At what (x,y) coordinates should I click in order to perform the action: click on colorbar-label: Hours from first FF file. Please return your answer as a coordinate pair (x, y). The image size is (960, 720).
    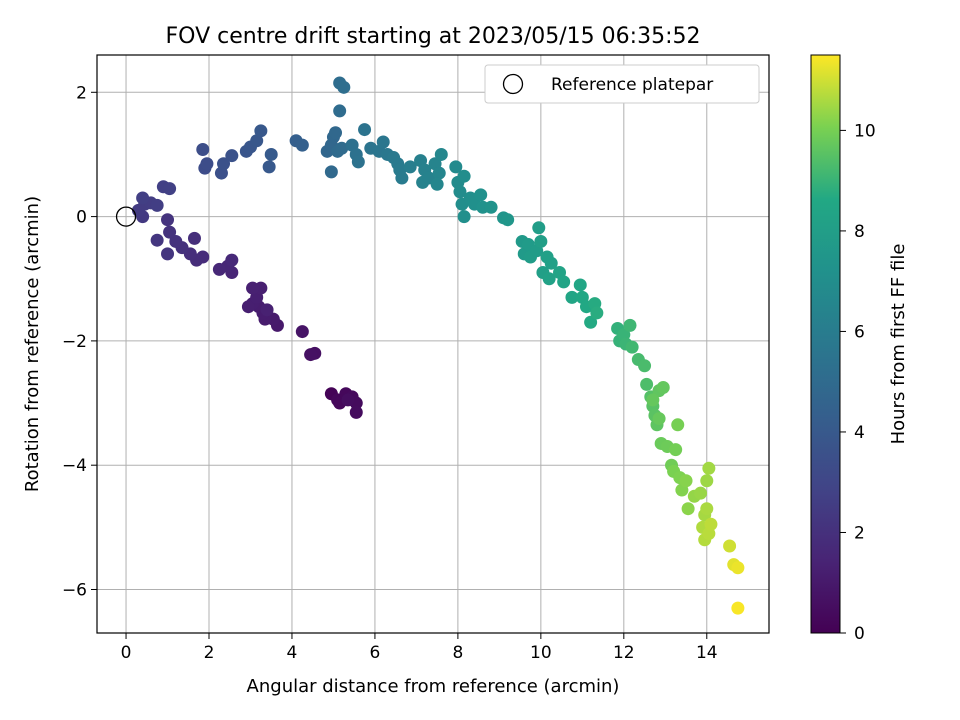
    Looking at the image, I should click on (898, 344).